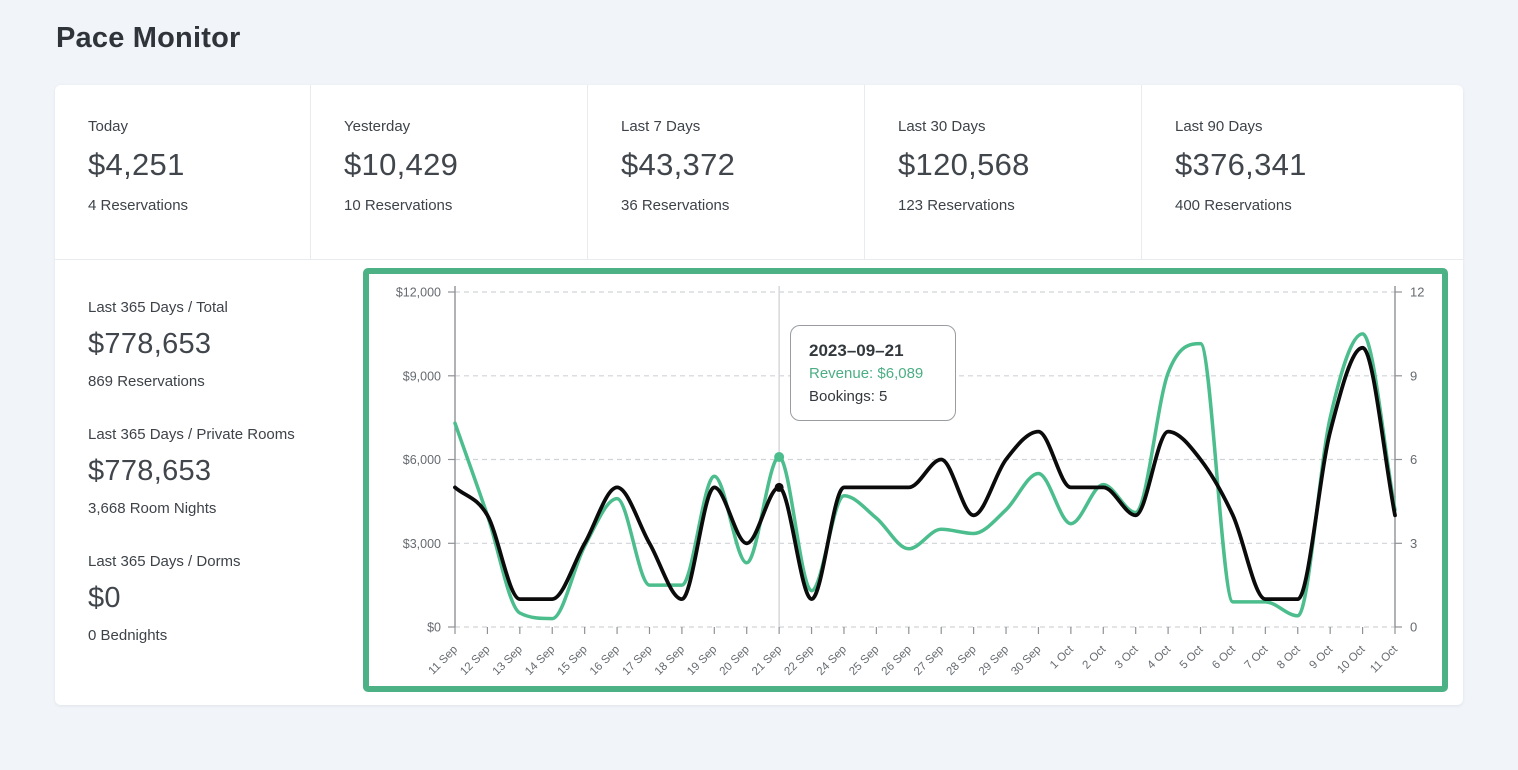 The image size is (1518, 770). I want to click on left-axis-label: $12,000, so click(418, 293).